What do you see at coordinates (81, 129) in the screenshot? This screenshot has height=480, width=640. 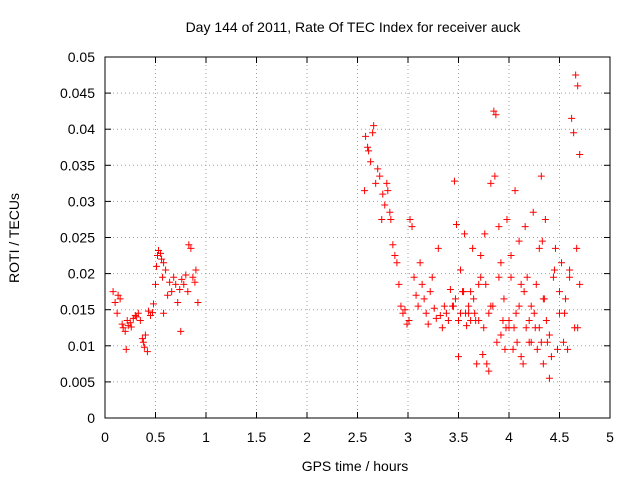 I see `y-tick-label: 0.04` at bounding box center [81, 129].